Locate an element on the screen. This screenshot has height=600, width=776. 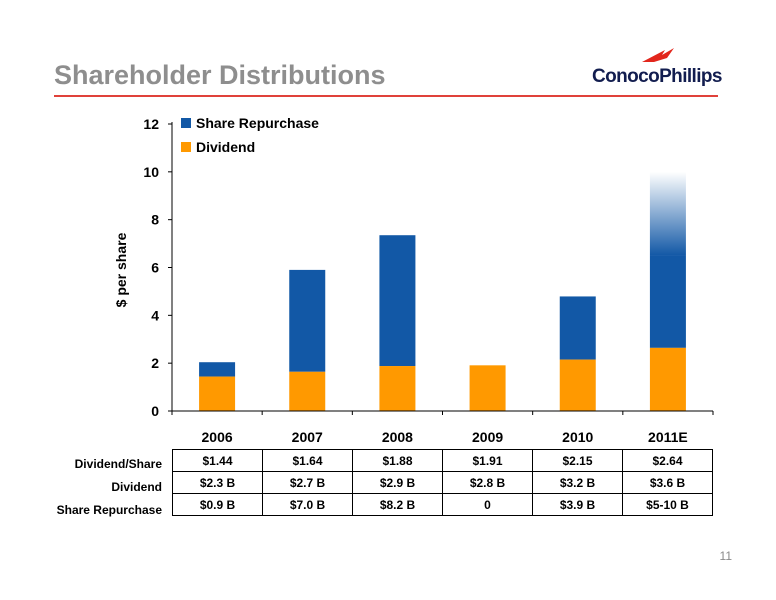
bar-share-repurchase-2007 is located at coordinates (307, 320).